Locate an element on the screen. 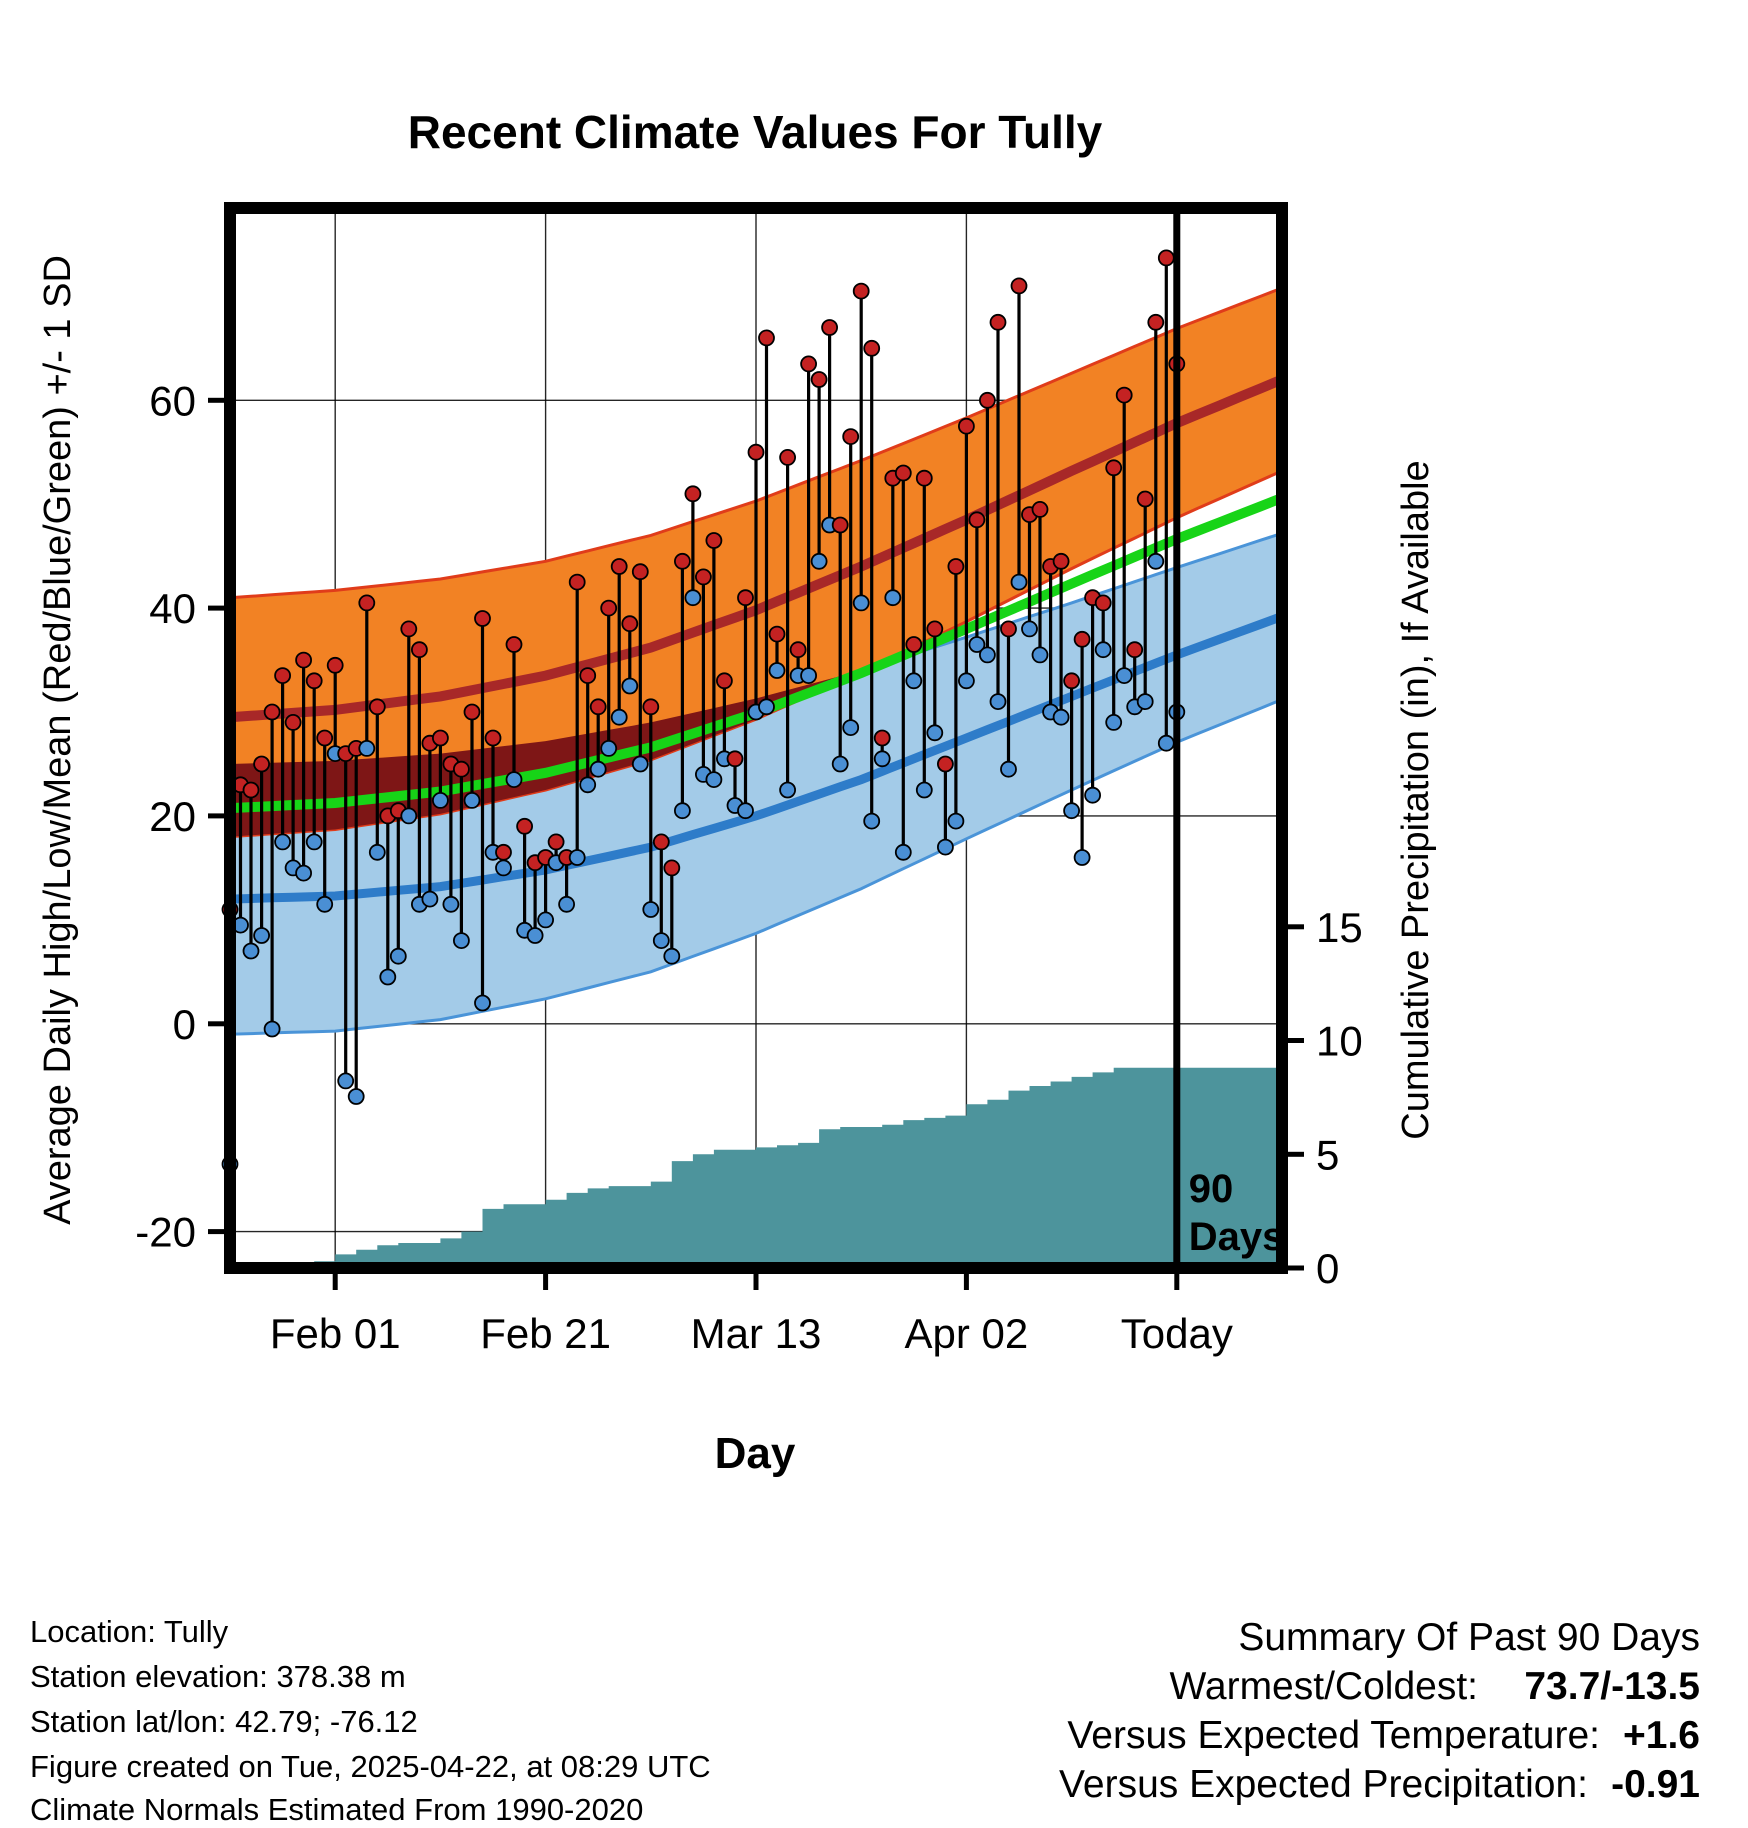 The image size is (1748, 1828). ninety-day-label-top: 90 is located at coordinates (1211, 1189).